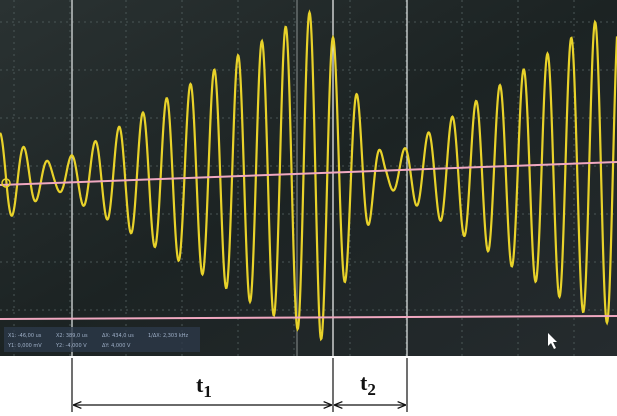 This screenshot has width=617, height=416. I want to click on t1-label: t1, so click(204, 386).